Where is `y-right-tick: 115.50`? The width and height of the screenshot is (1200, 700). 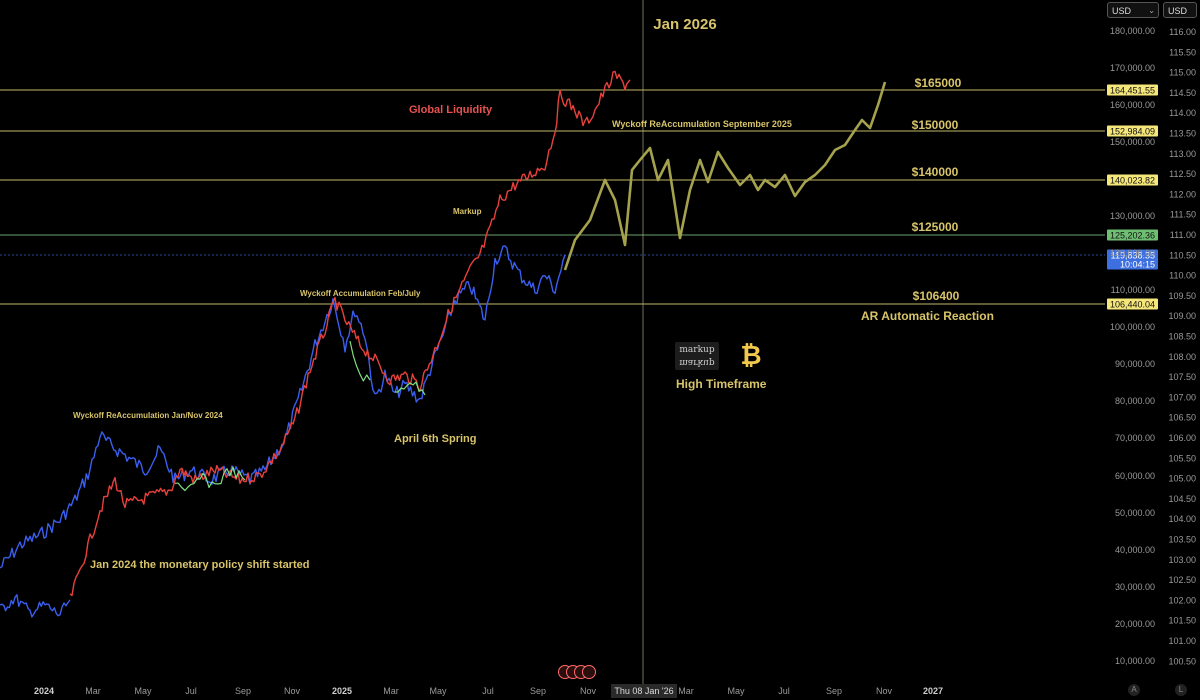
y-right-tick: 115.50 is located at coordinates (1182, 52).